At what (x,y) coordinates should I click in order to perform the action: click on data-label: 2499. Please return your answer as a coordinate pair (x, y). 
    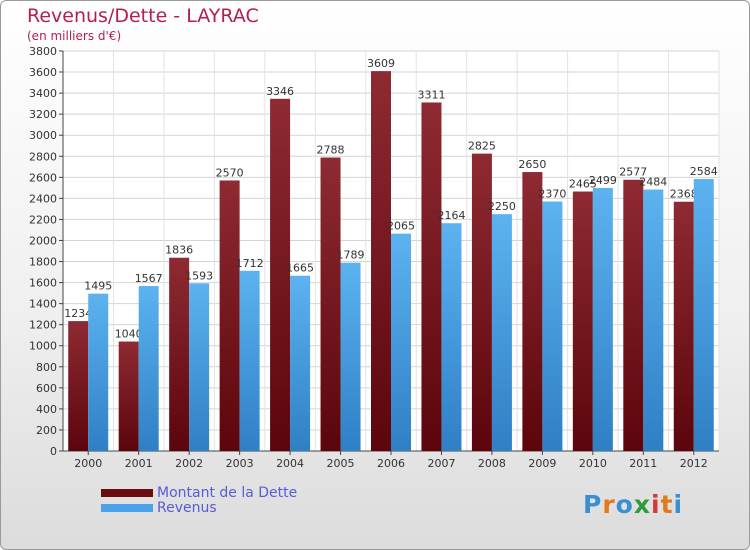
    Looking at the image, I should click on (603, 180).